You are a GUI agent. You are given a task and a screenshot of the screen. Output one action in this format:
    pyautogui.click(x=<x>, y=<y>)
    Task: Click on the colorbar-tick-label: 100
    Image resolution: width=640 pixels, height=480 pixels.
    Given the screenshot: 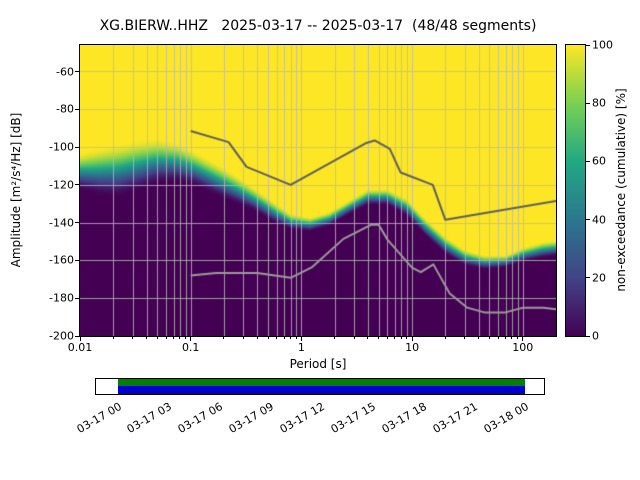 What is the action you would take?
    pyautogui.click(x=602, y=45)
    